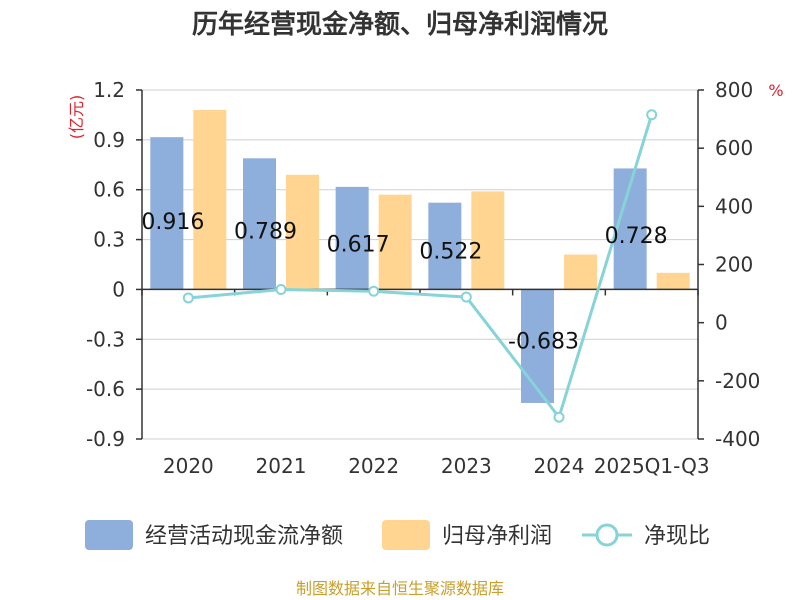 Image resolution: width=800 pixels, height=600 pixels. Describe the element at coordinates (636, 236) in the screenshot. I see `data-label-cashflow: 0.728` at that location.